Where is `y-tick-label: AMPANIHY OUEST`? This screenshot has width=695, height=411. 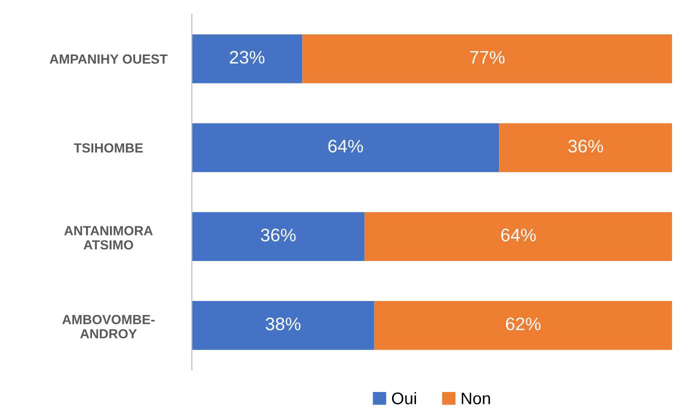
y-tick-label: AMPANIHY OUEST is located at coordinates (109, 59).